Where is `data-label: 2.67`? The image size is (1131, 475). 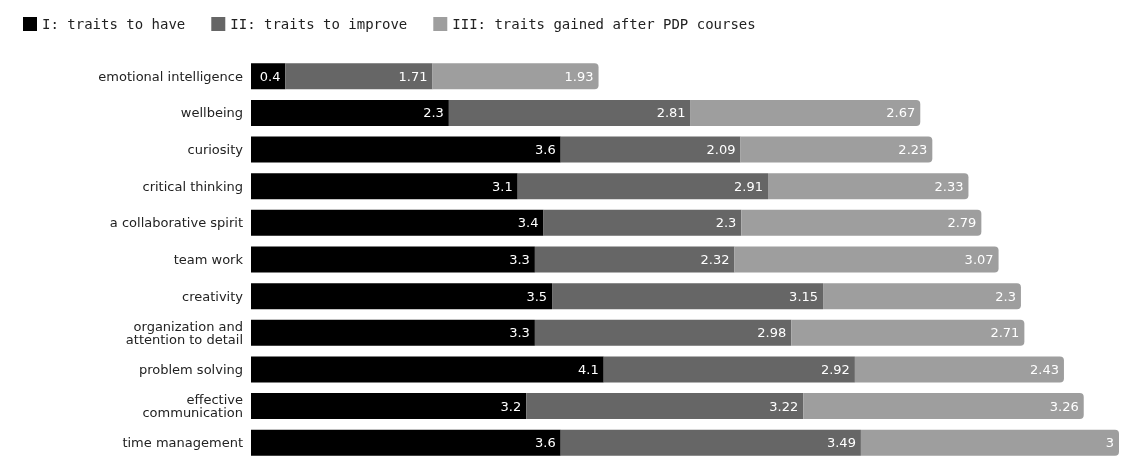 data-label: 2.67 is located at coordinates (901, 113).